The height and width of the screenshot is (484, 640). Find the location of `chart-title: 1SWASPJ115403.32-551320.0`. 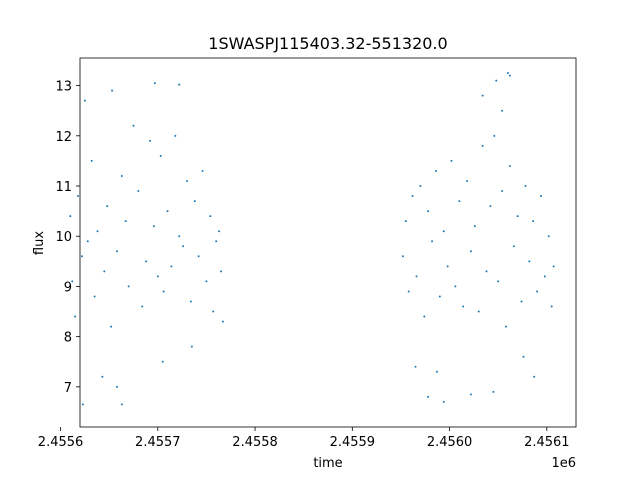

chart-title: 1SWASPJ115403.32-551320.0 is located at coordinates (327, 43).